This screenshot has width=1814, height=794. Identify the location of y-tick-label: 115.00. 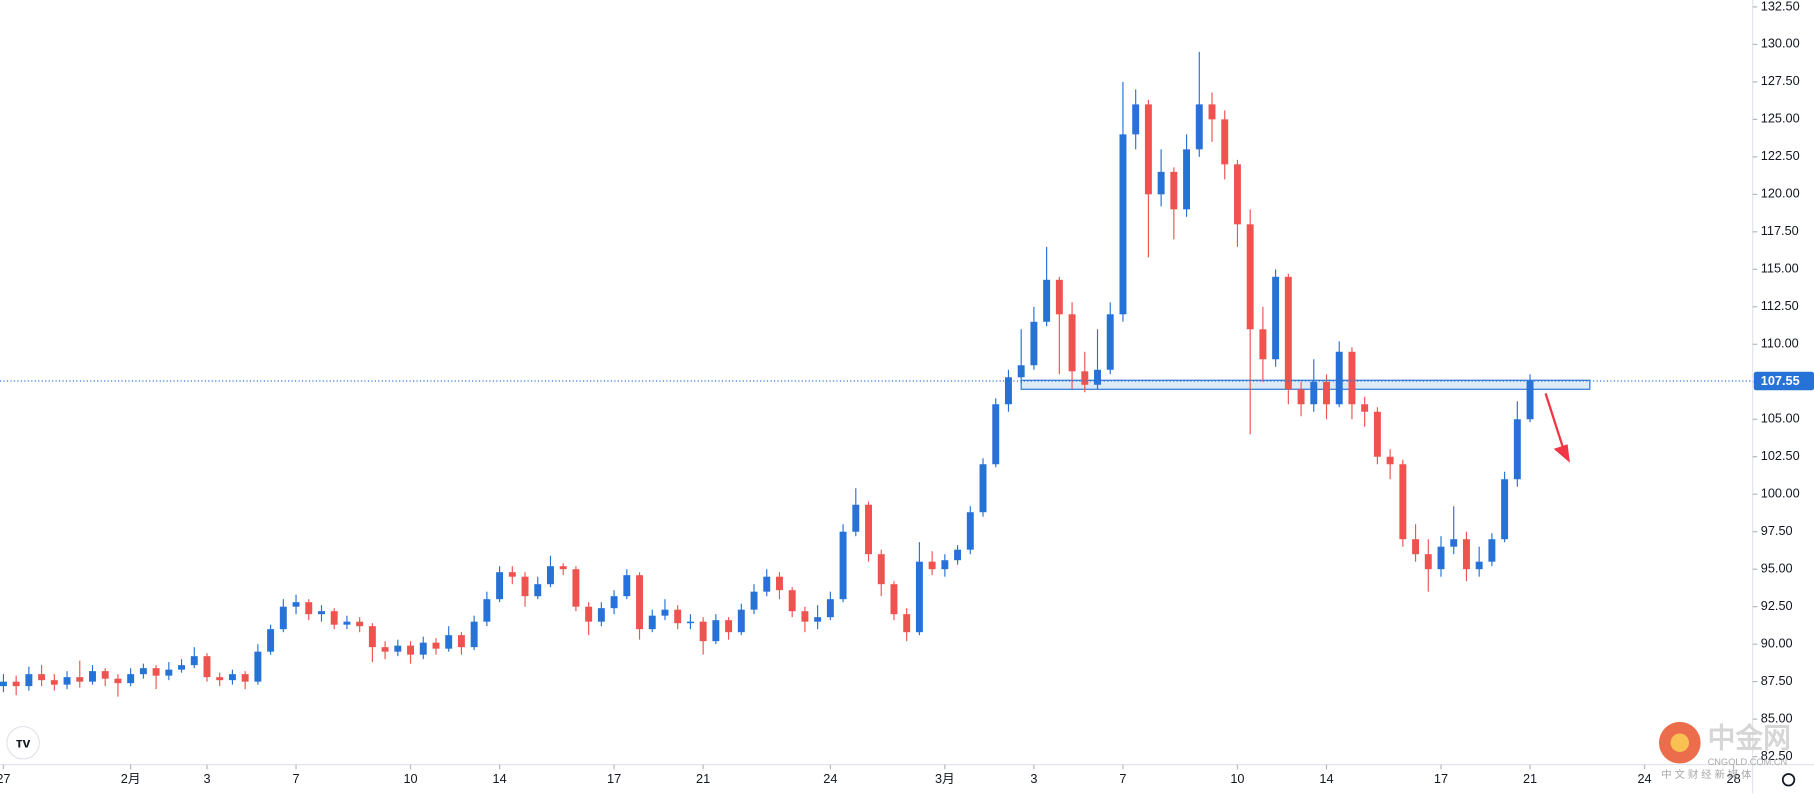
(1780, 268).